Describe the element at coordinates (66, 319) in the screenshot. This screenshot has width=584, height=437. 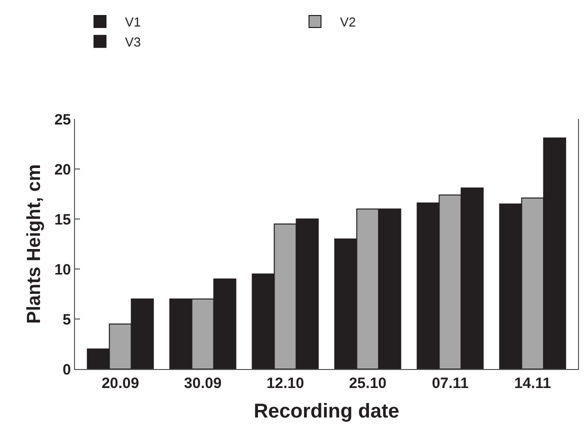
I see `y-tick-label: 5` at that location.